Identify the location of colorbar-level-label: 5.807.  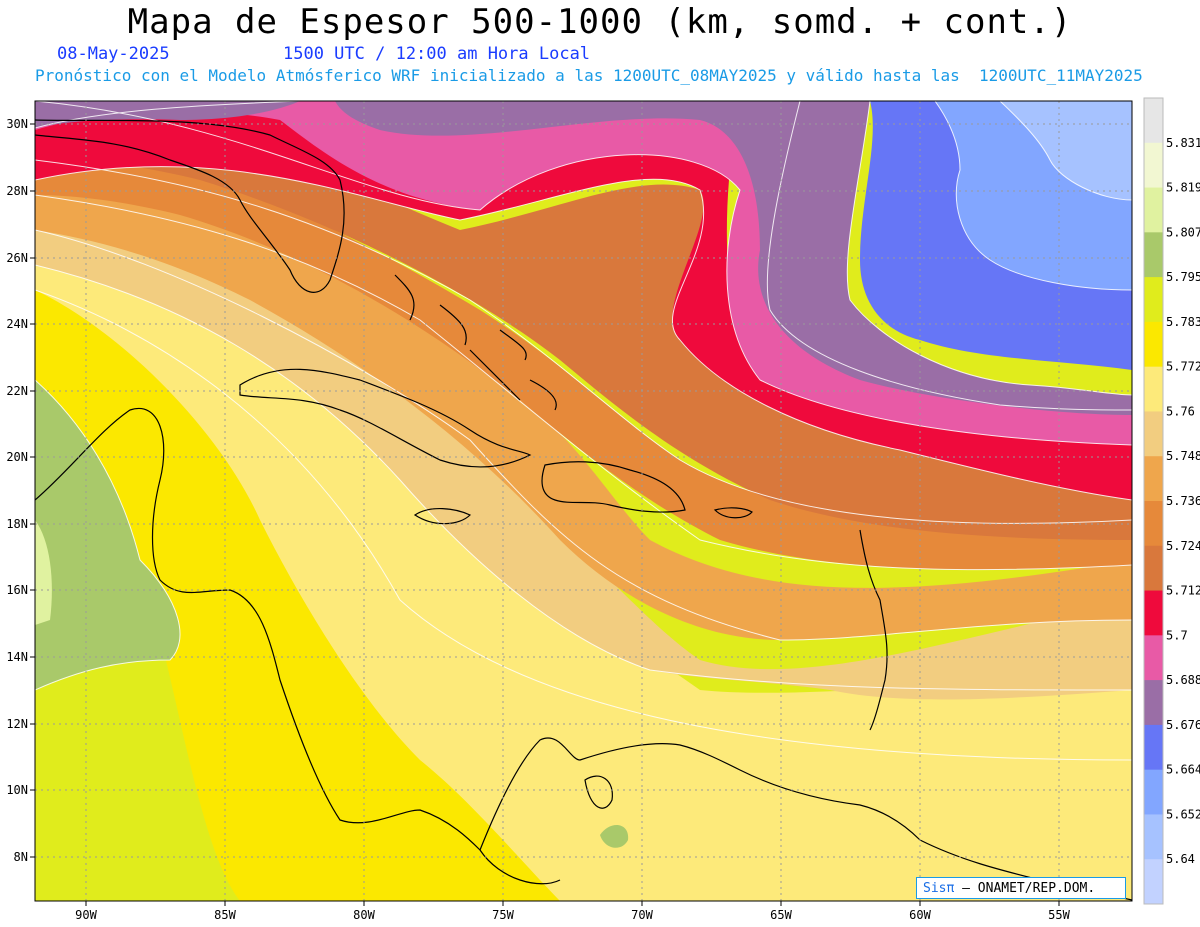
(1183, 232).